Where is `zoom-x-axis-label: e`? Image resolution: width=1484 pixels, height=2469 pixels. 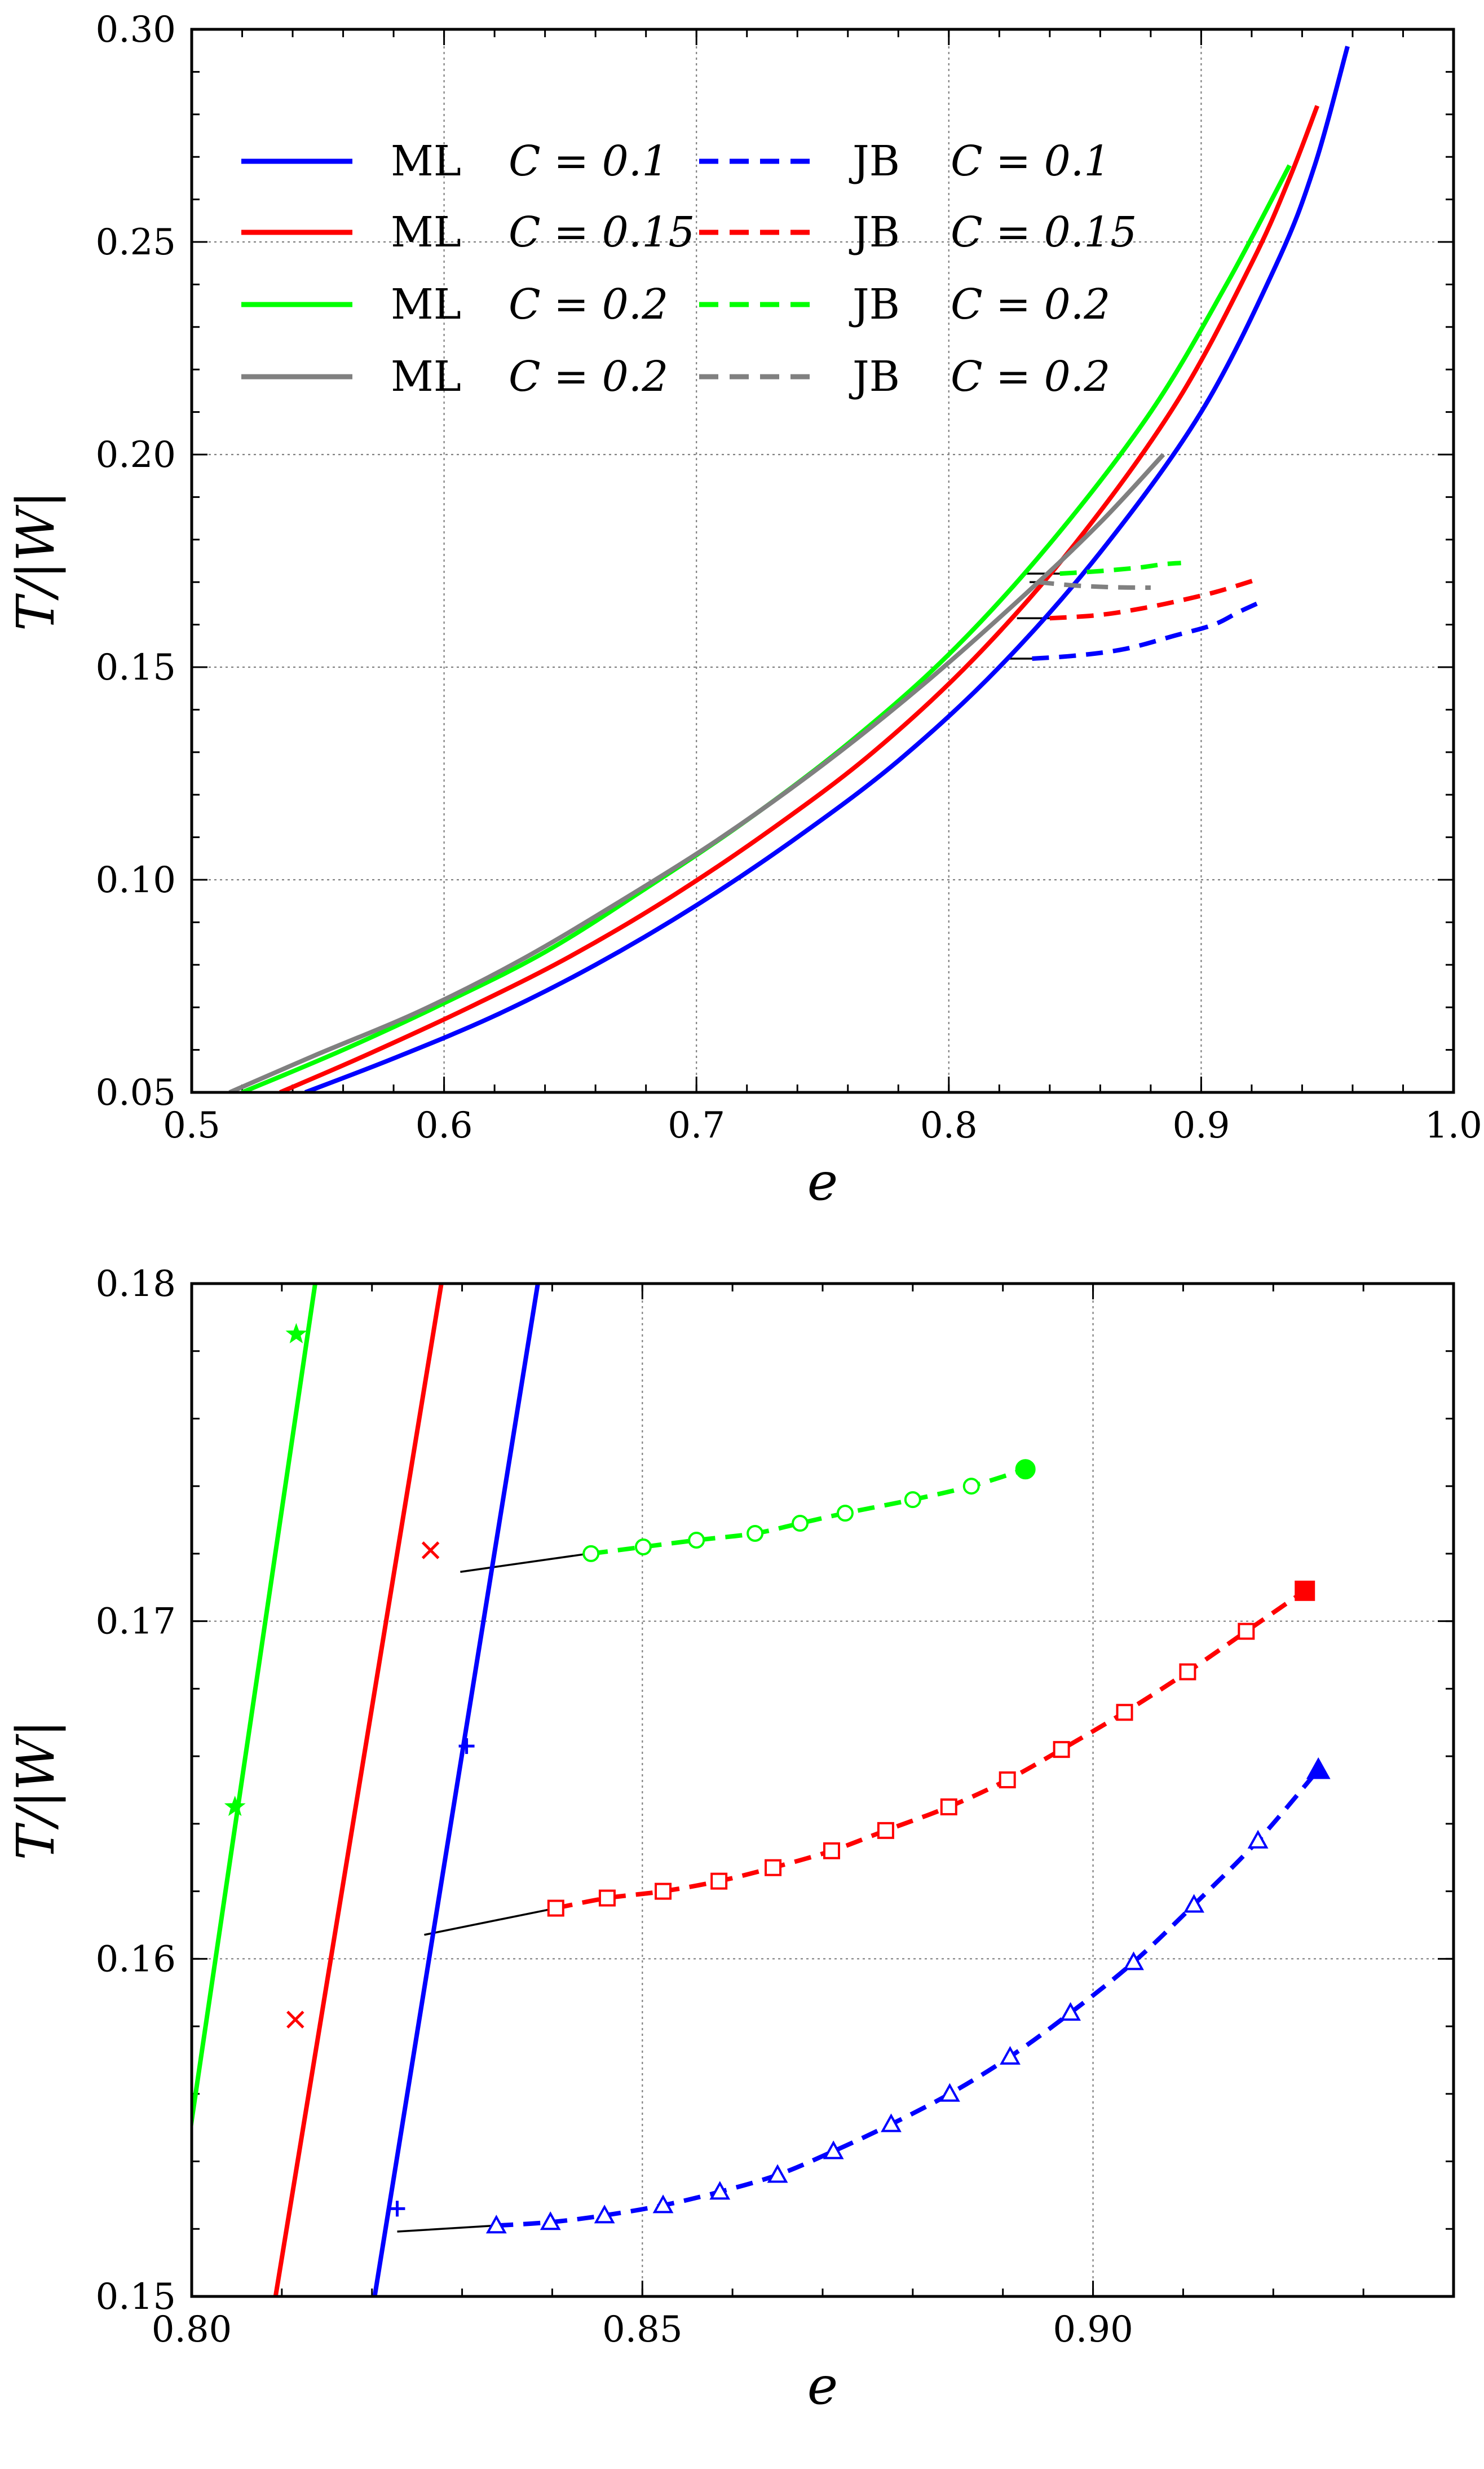 zoom-x-axis-label: e is located at coordinates (823, 2386).